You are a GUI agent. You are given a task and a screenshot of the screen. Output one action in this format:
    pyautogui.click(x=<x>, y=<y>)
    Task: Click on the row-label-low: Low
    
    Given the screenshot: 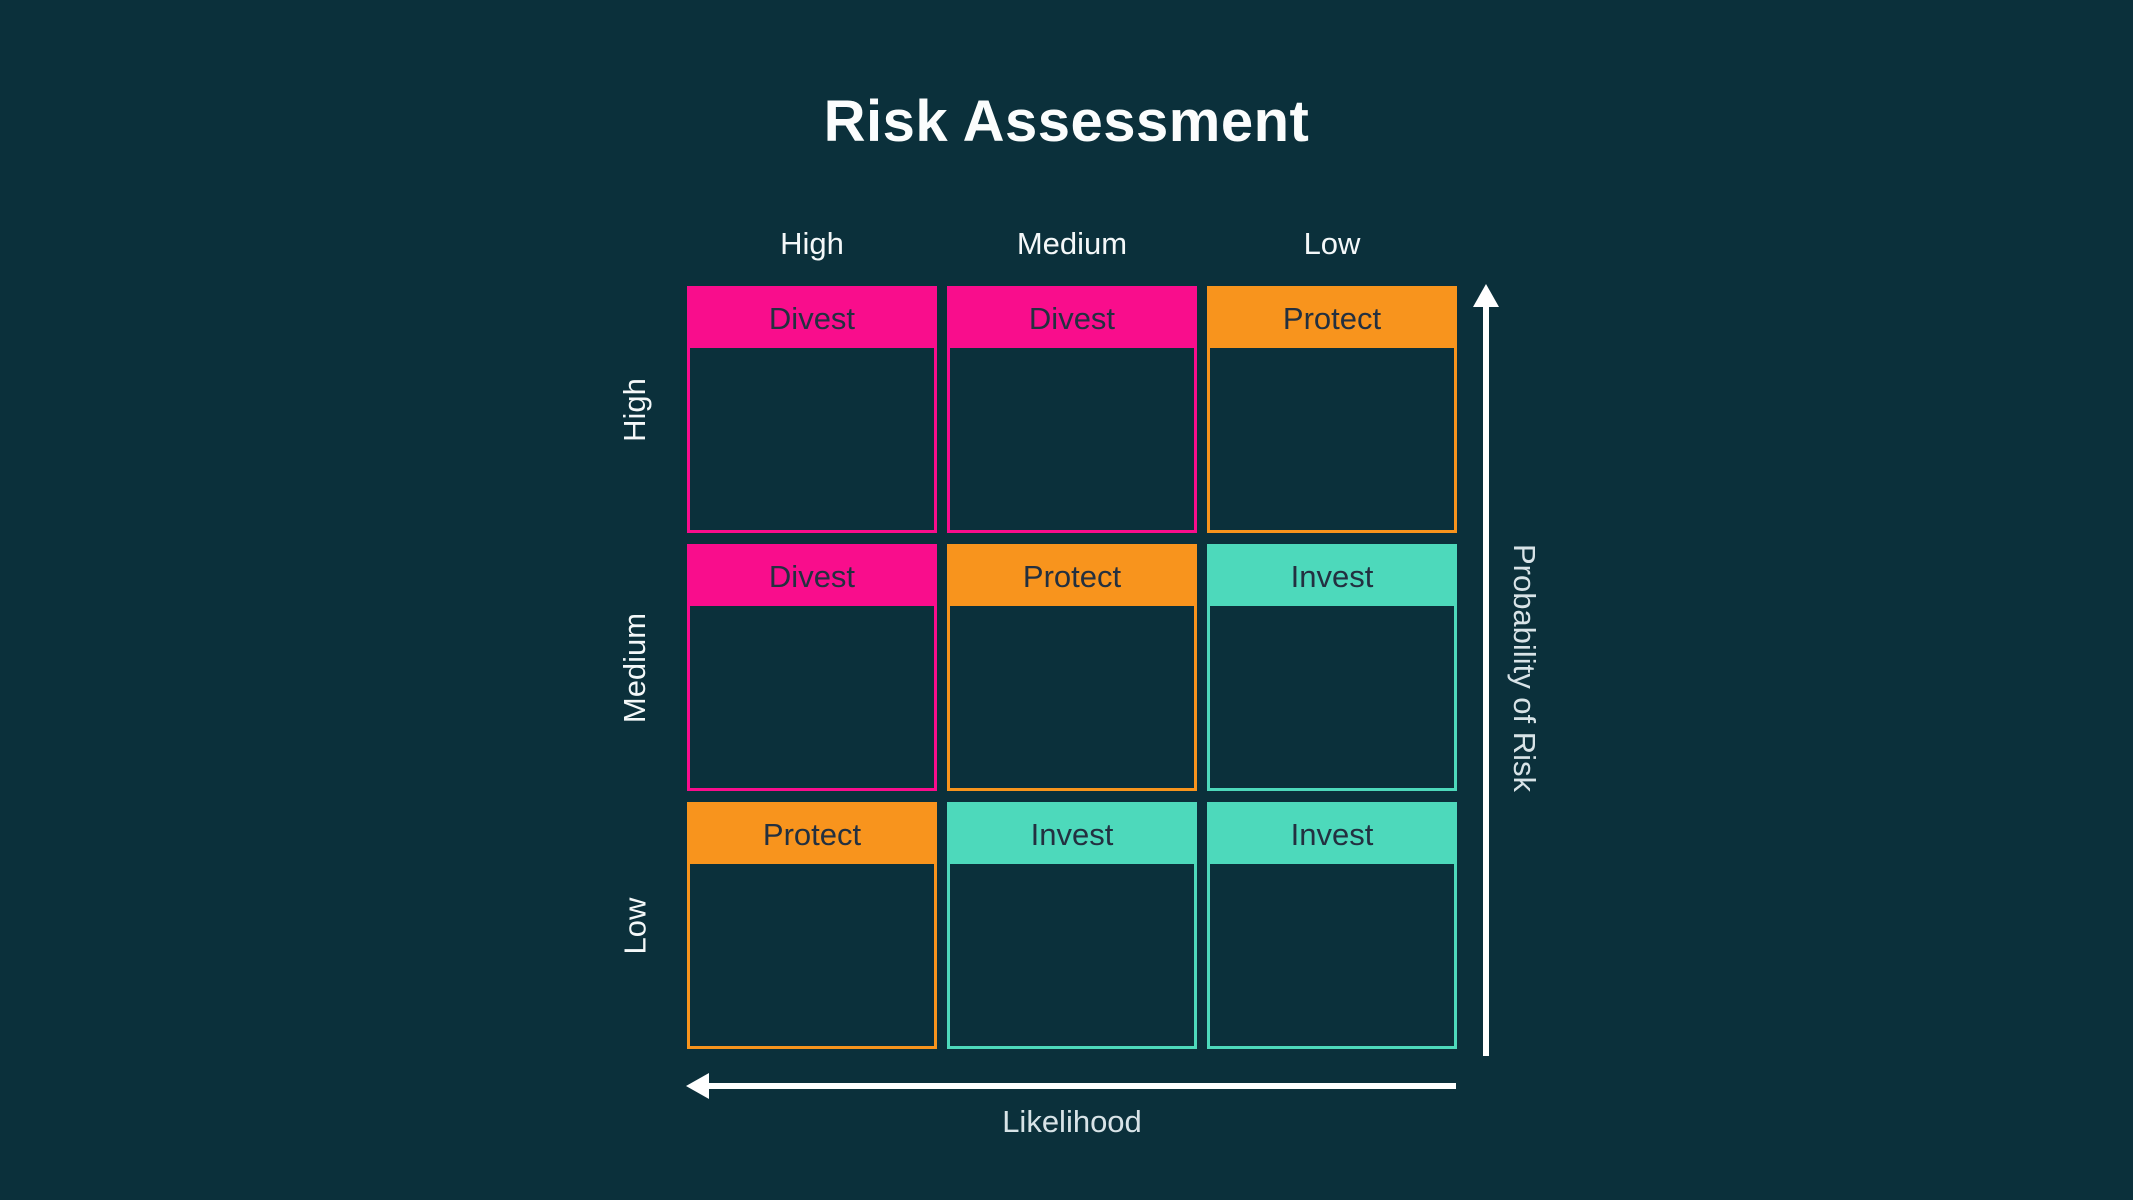 What is the action you would take?
    pyautogui.click(x=634, y=925)
    